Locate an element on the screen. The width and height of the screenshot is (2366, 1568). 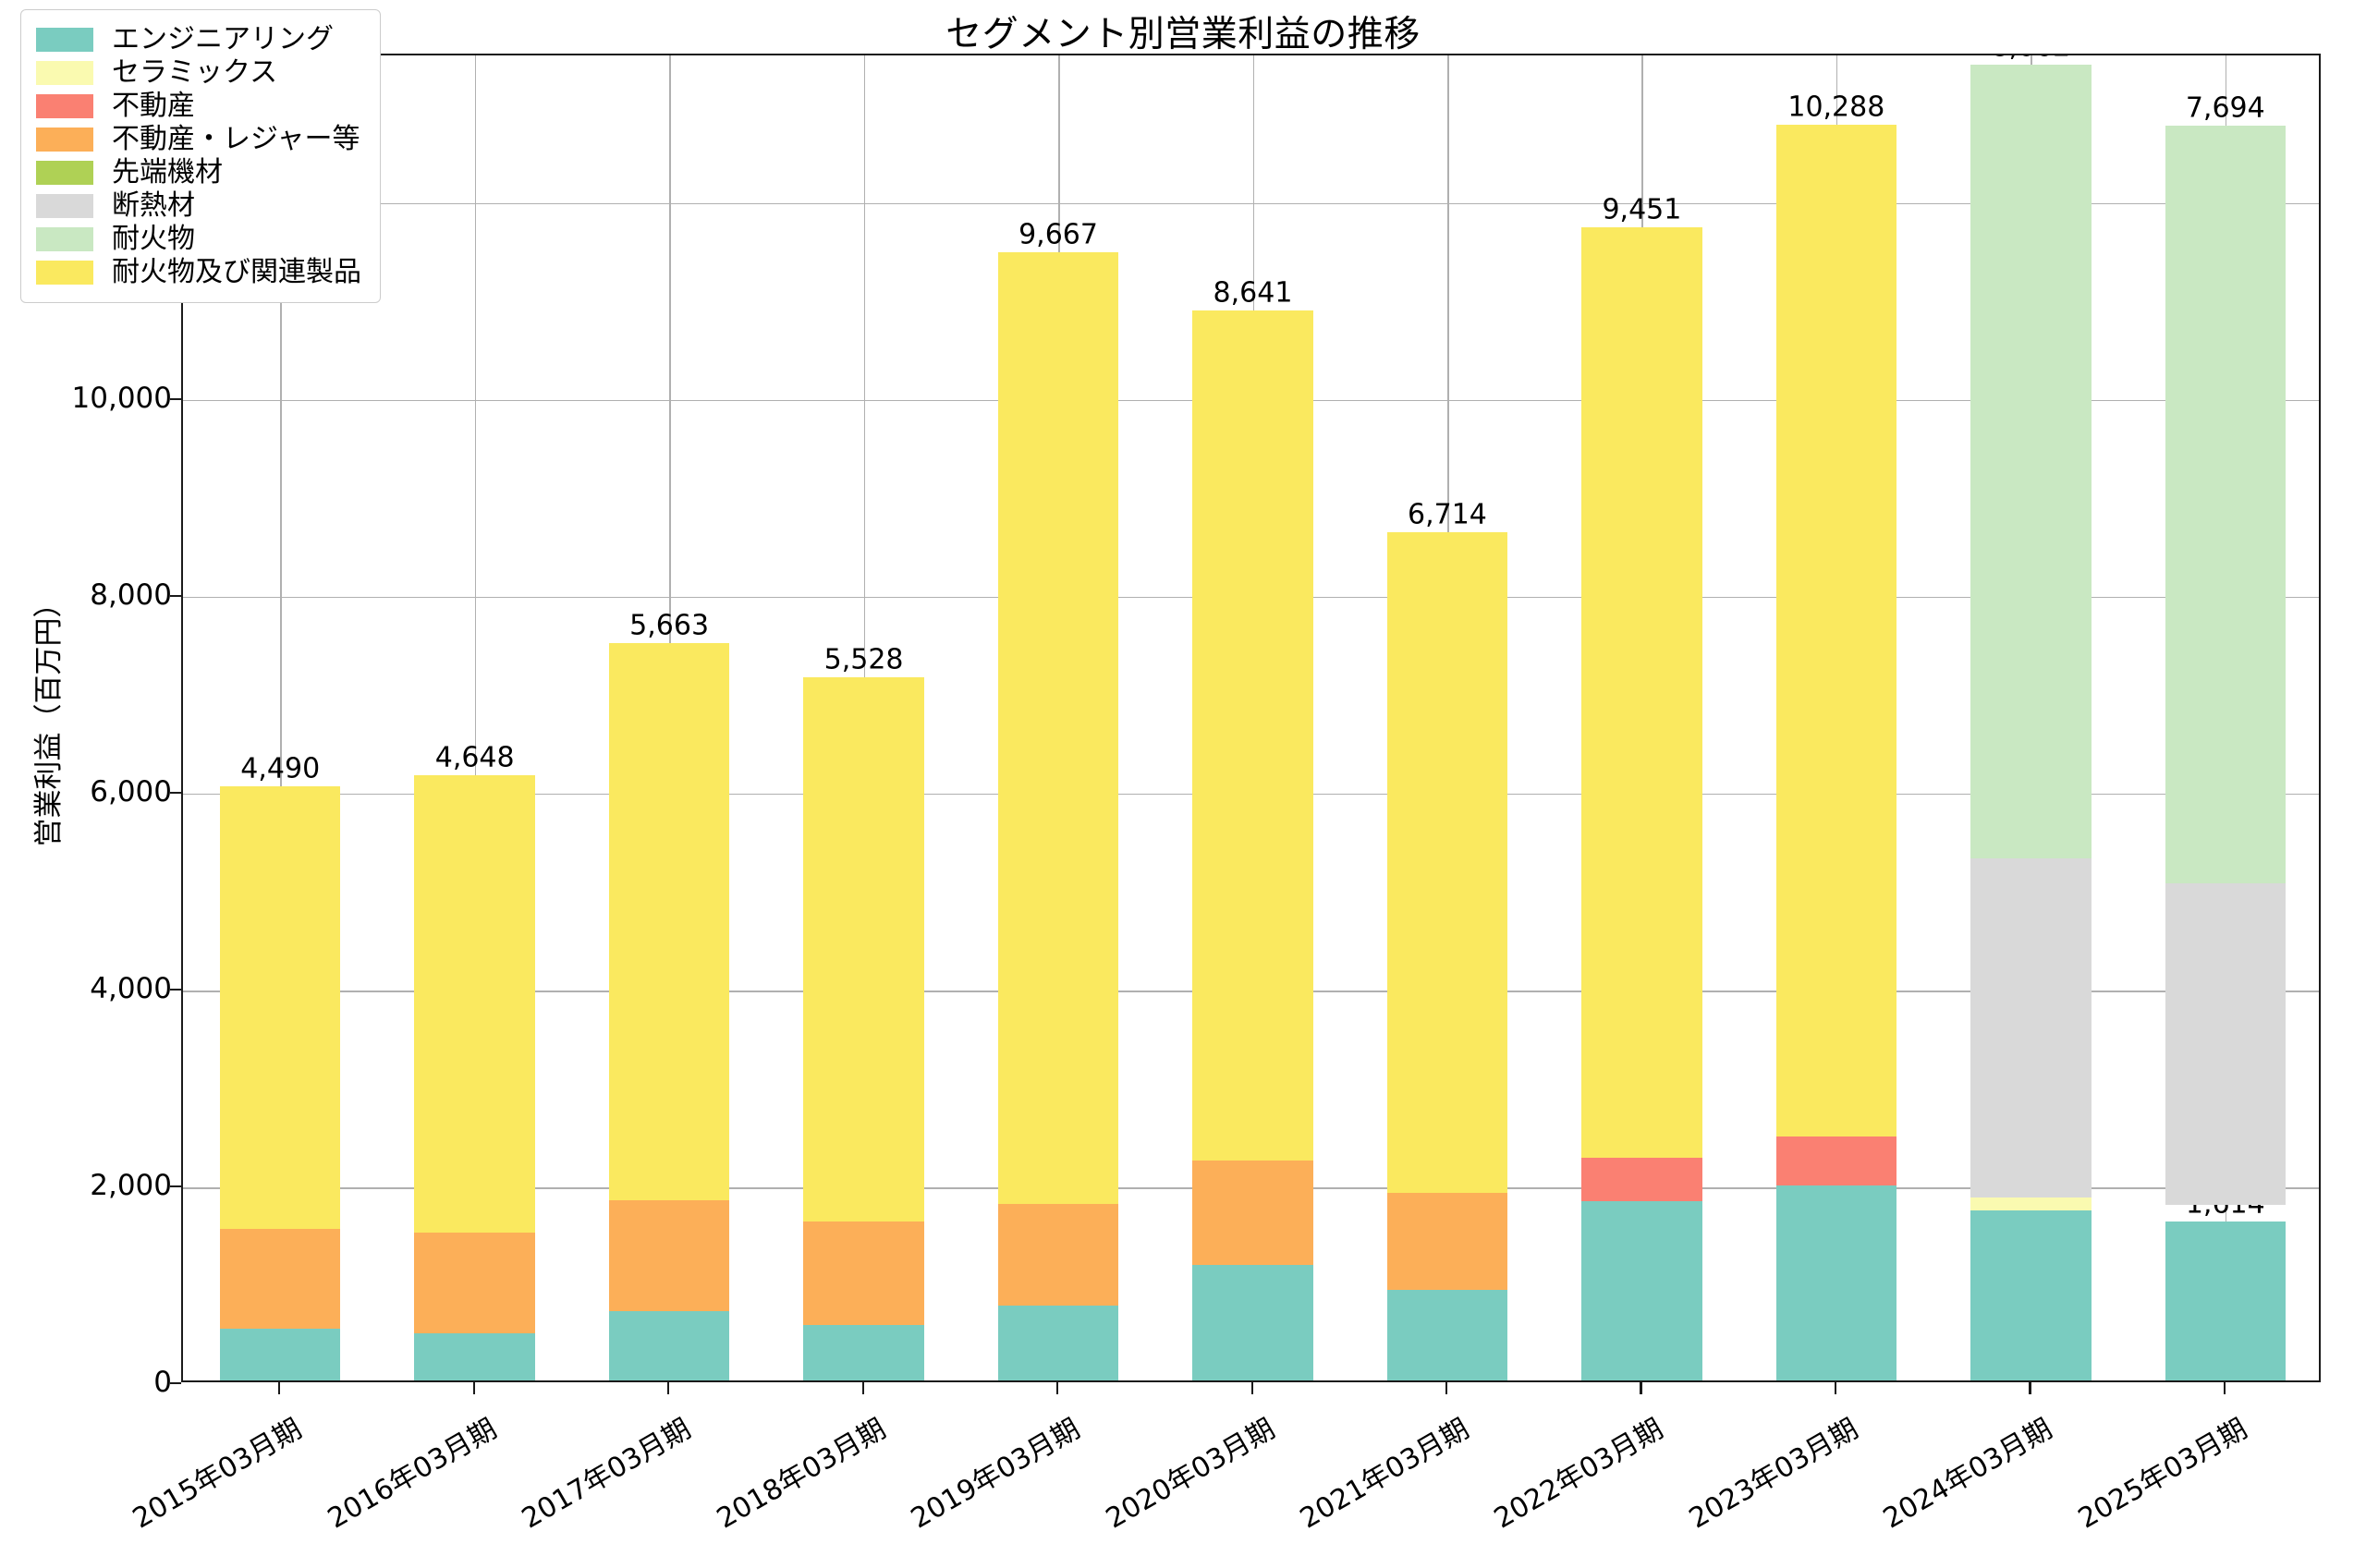
legend-item-label: 不動産 is located at coordinates (154, 106).